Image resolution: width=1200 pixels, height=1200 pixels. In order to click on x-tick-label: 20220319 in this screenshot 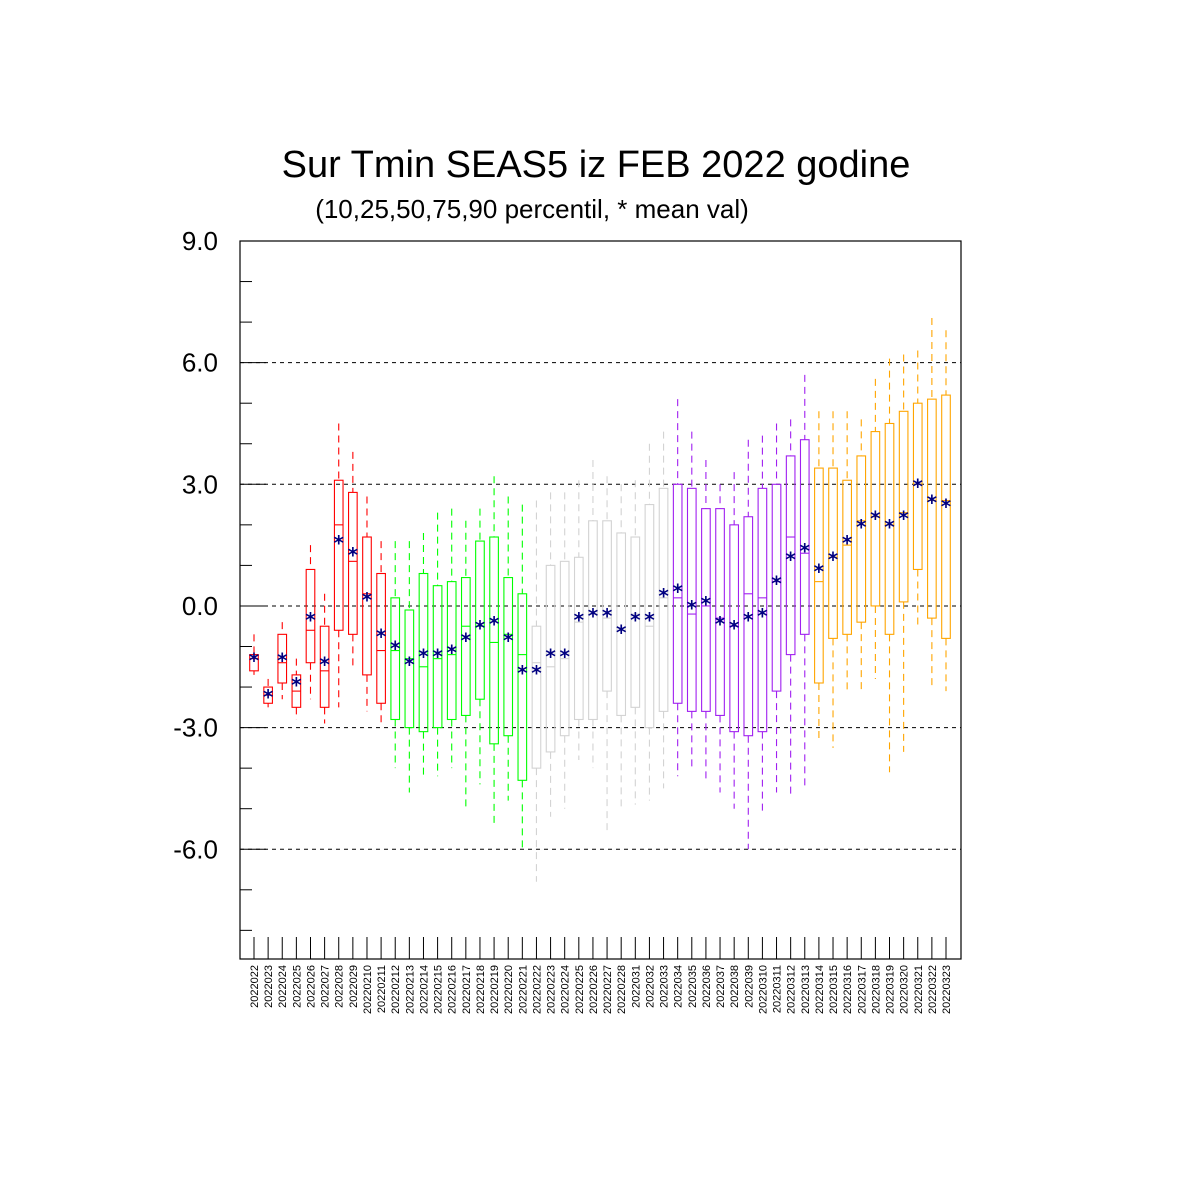, I will do `click(891, 989)`.